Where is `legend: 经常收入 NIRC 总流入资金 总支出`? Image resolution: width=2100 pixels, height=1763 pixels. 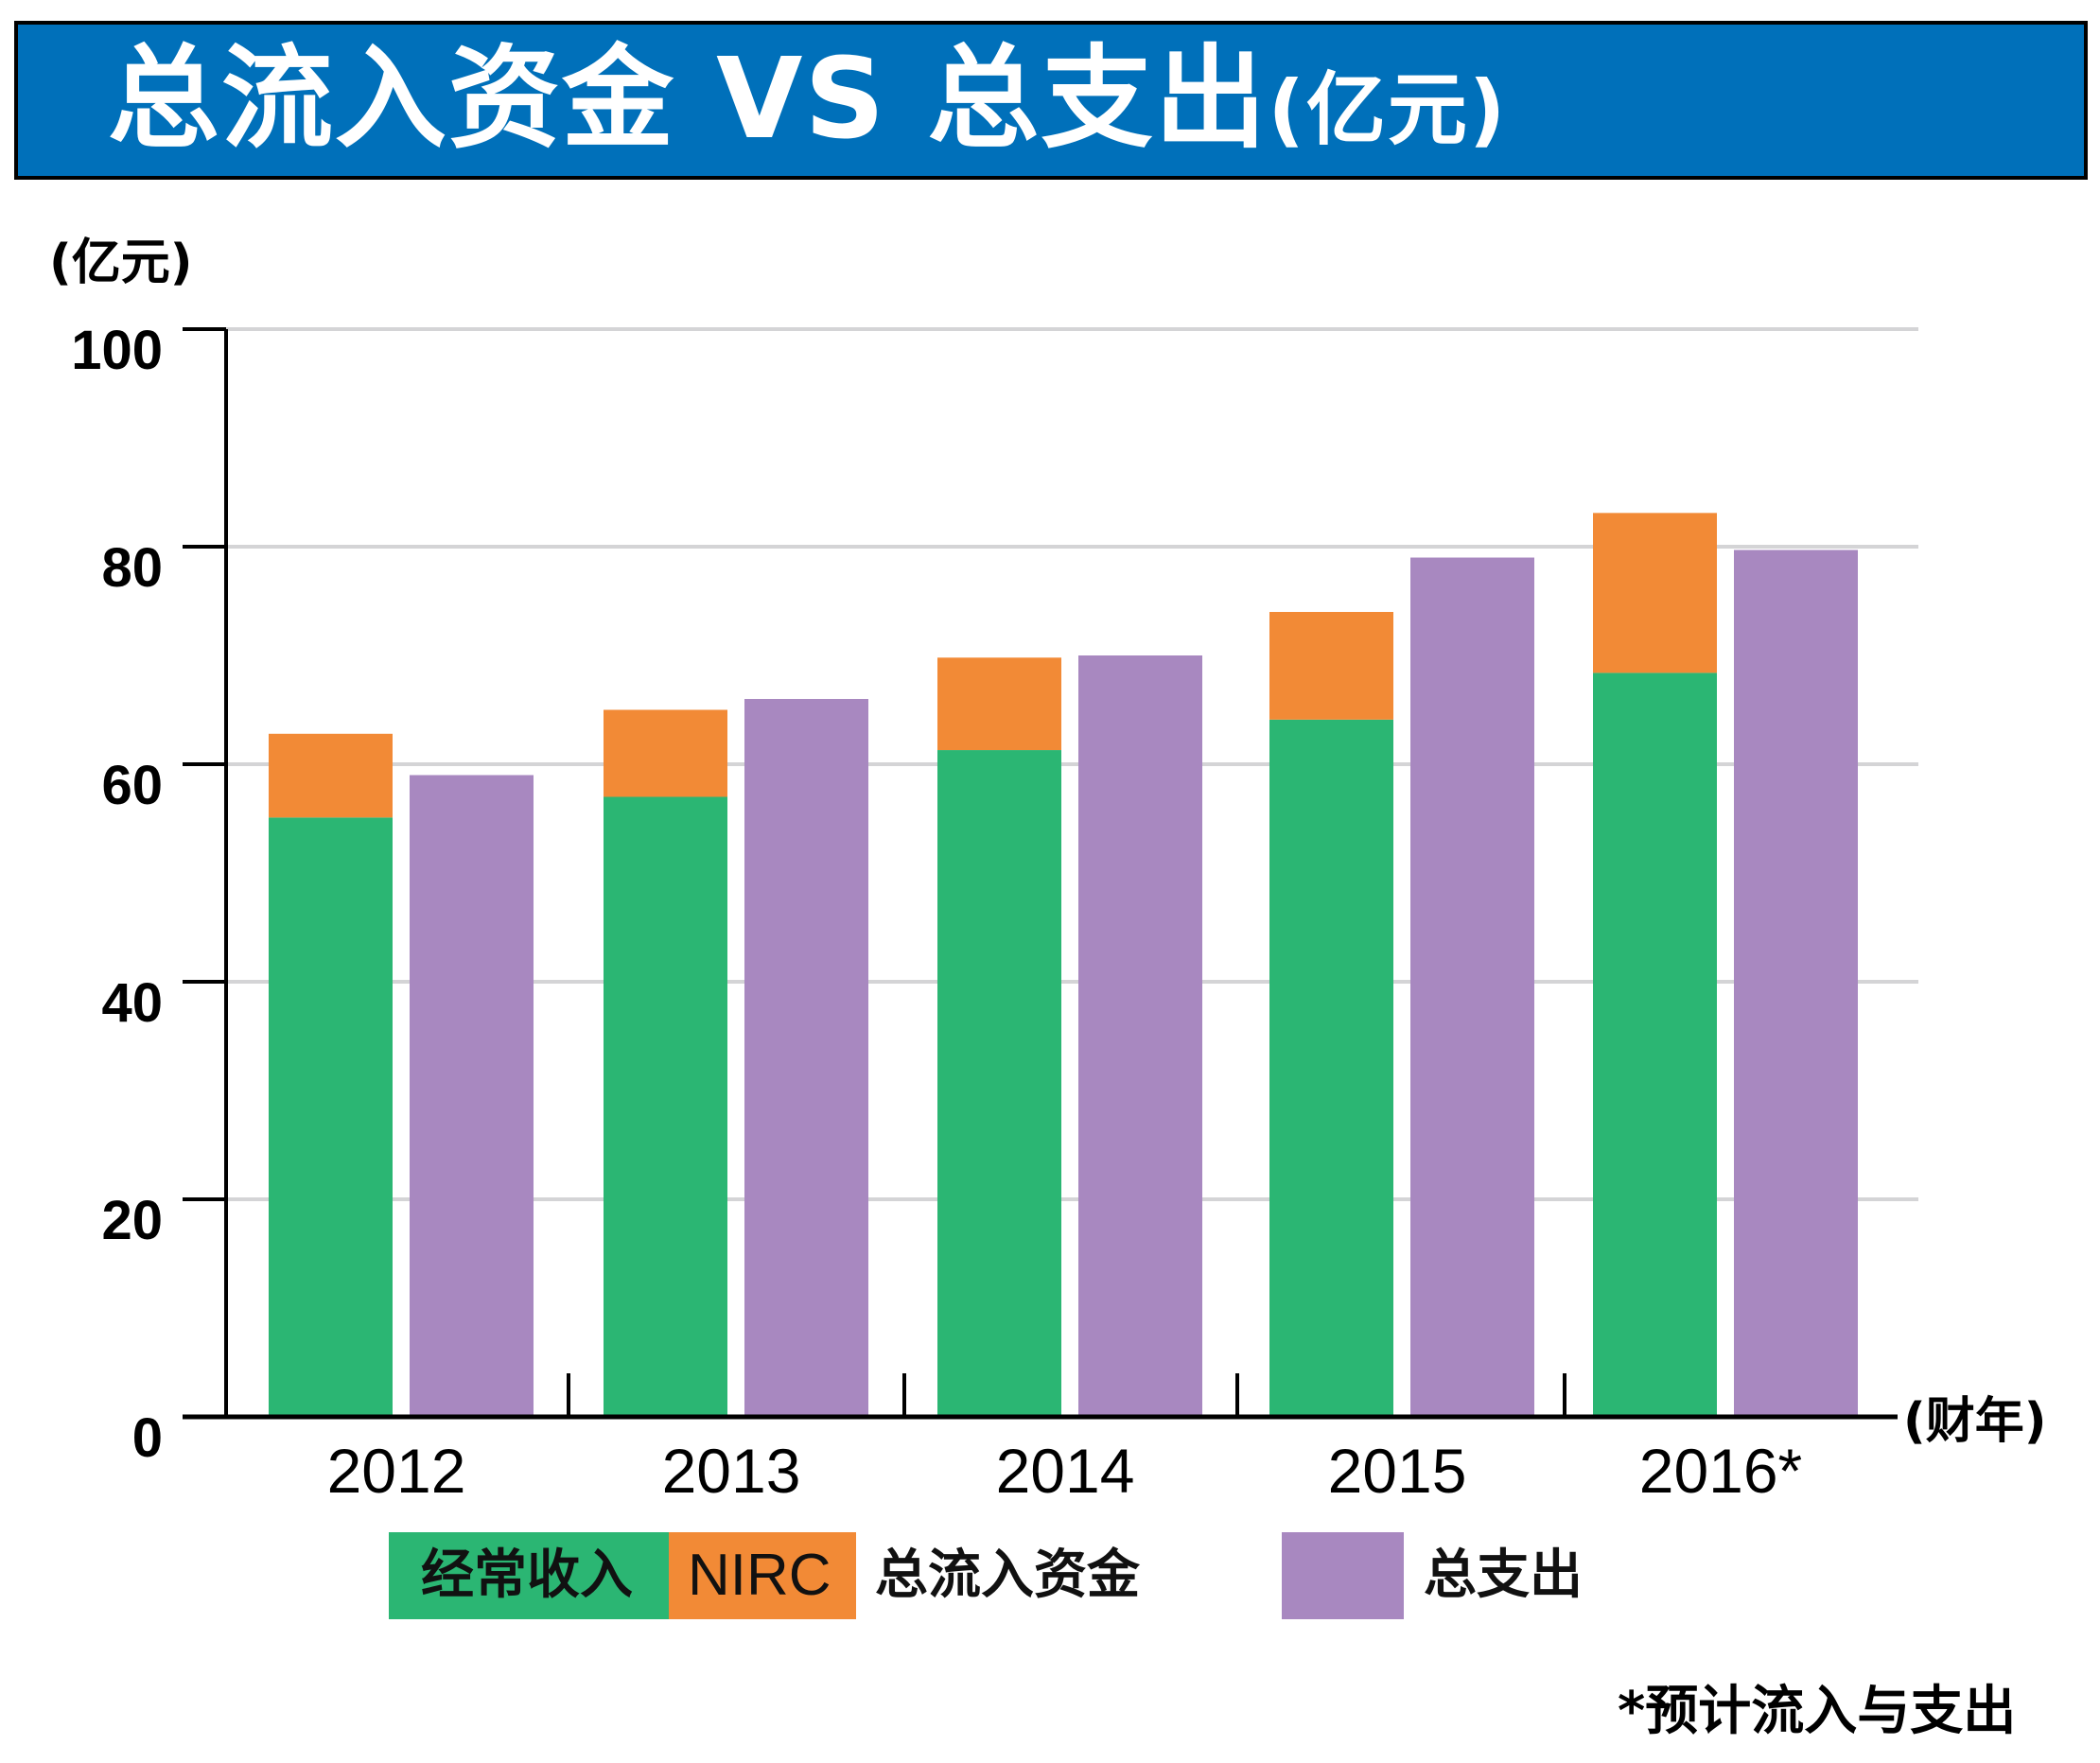 legend: 经常收入 NIRC 总流入资金 总支出 is located at coordinates (1050, 1575).